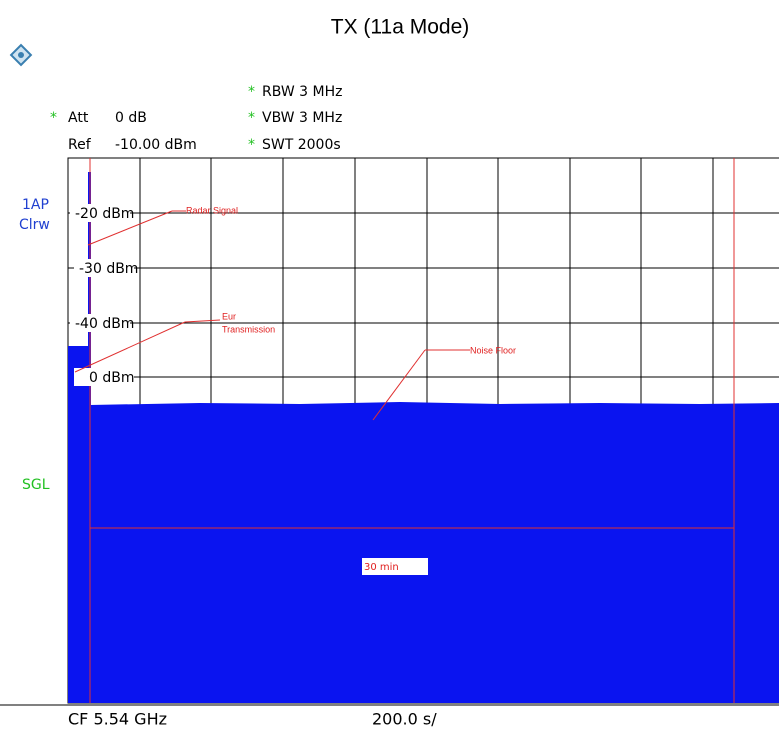  Describe the element at coordinates (131, 118) in the screenshot. I see `att-value: 0 dB` at that location.